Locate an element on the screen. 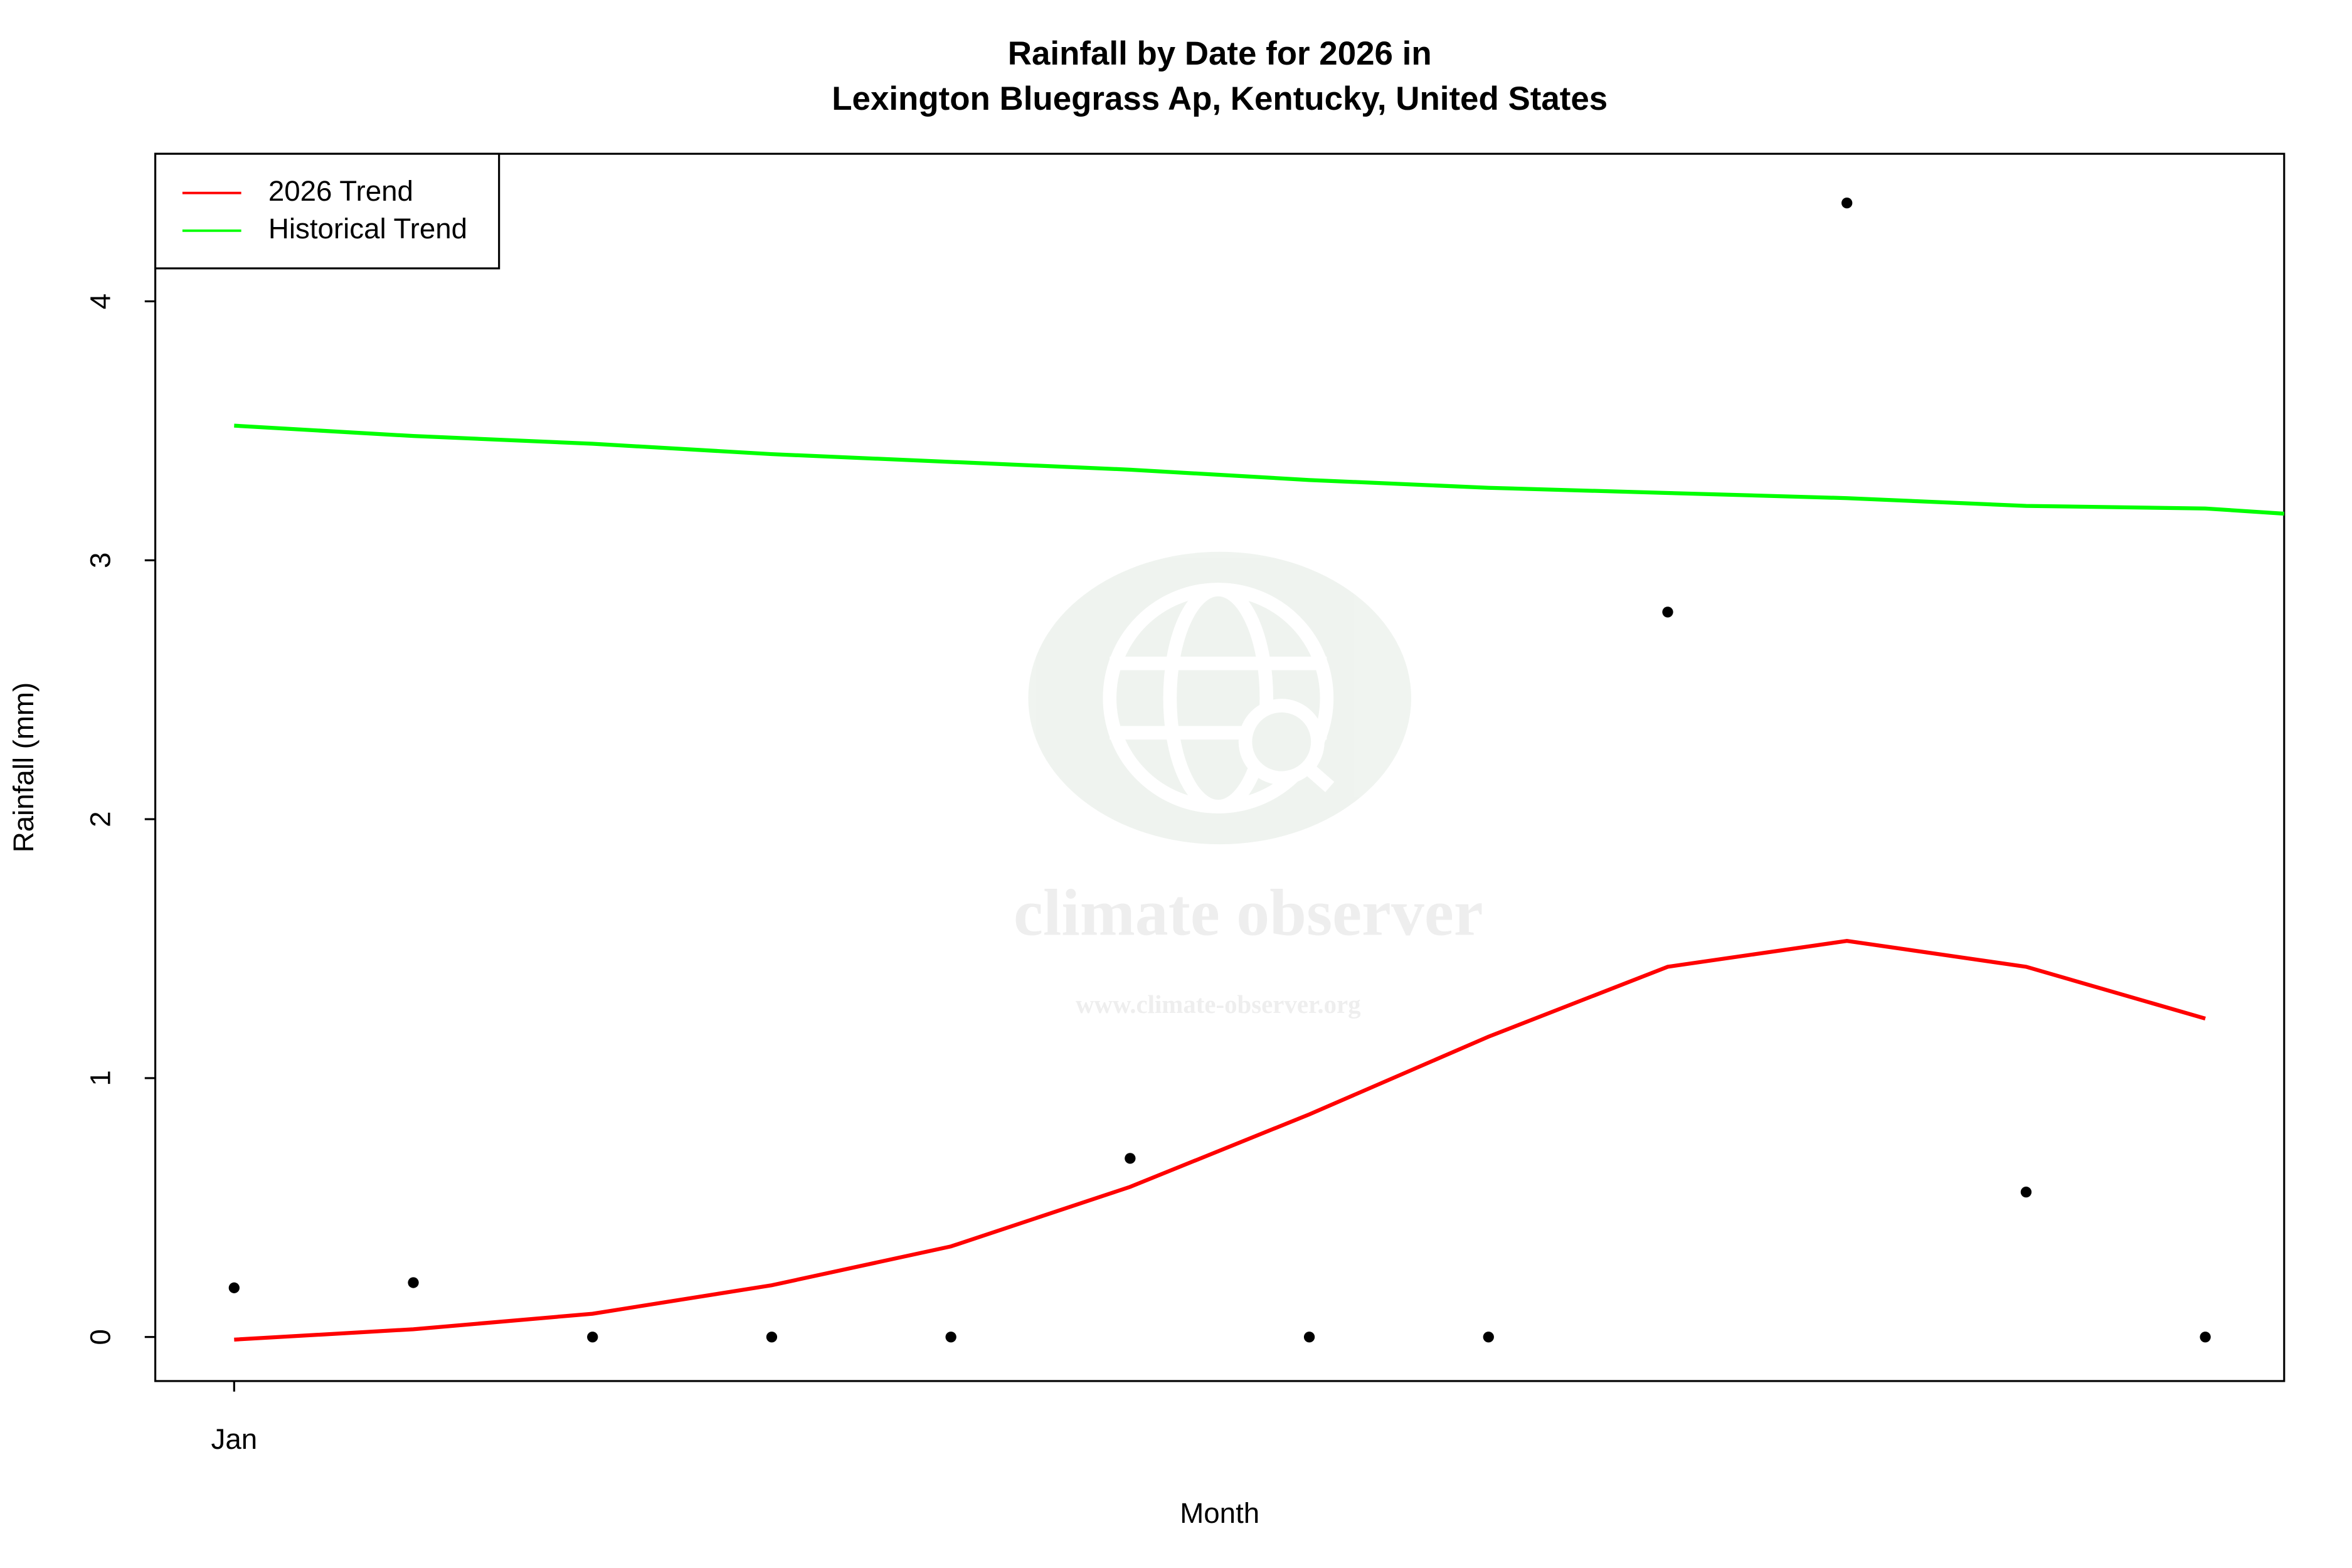 The height and width of the screenshot is (1568, 2352). y-tick-label: 4 is located at coordinates (101, 301).